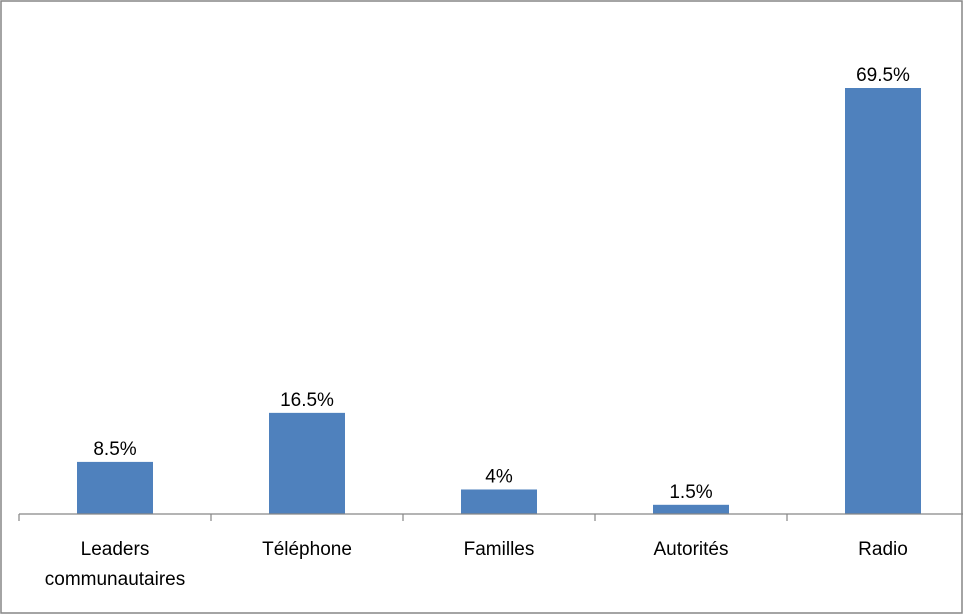 Image resolution: width=963 pixels, height=614 pixels. I want to click on x-axis-ticks, so click(403, 517).